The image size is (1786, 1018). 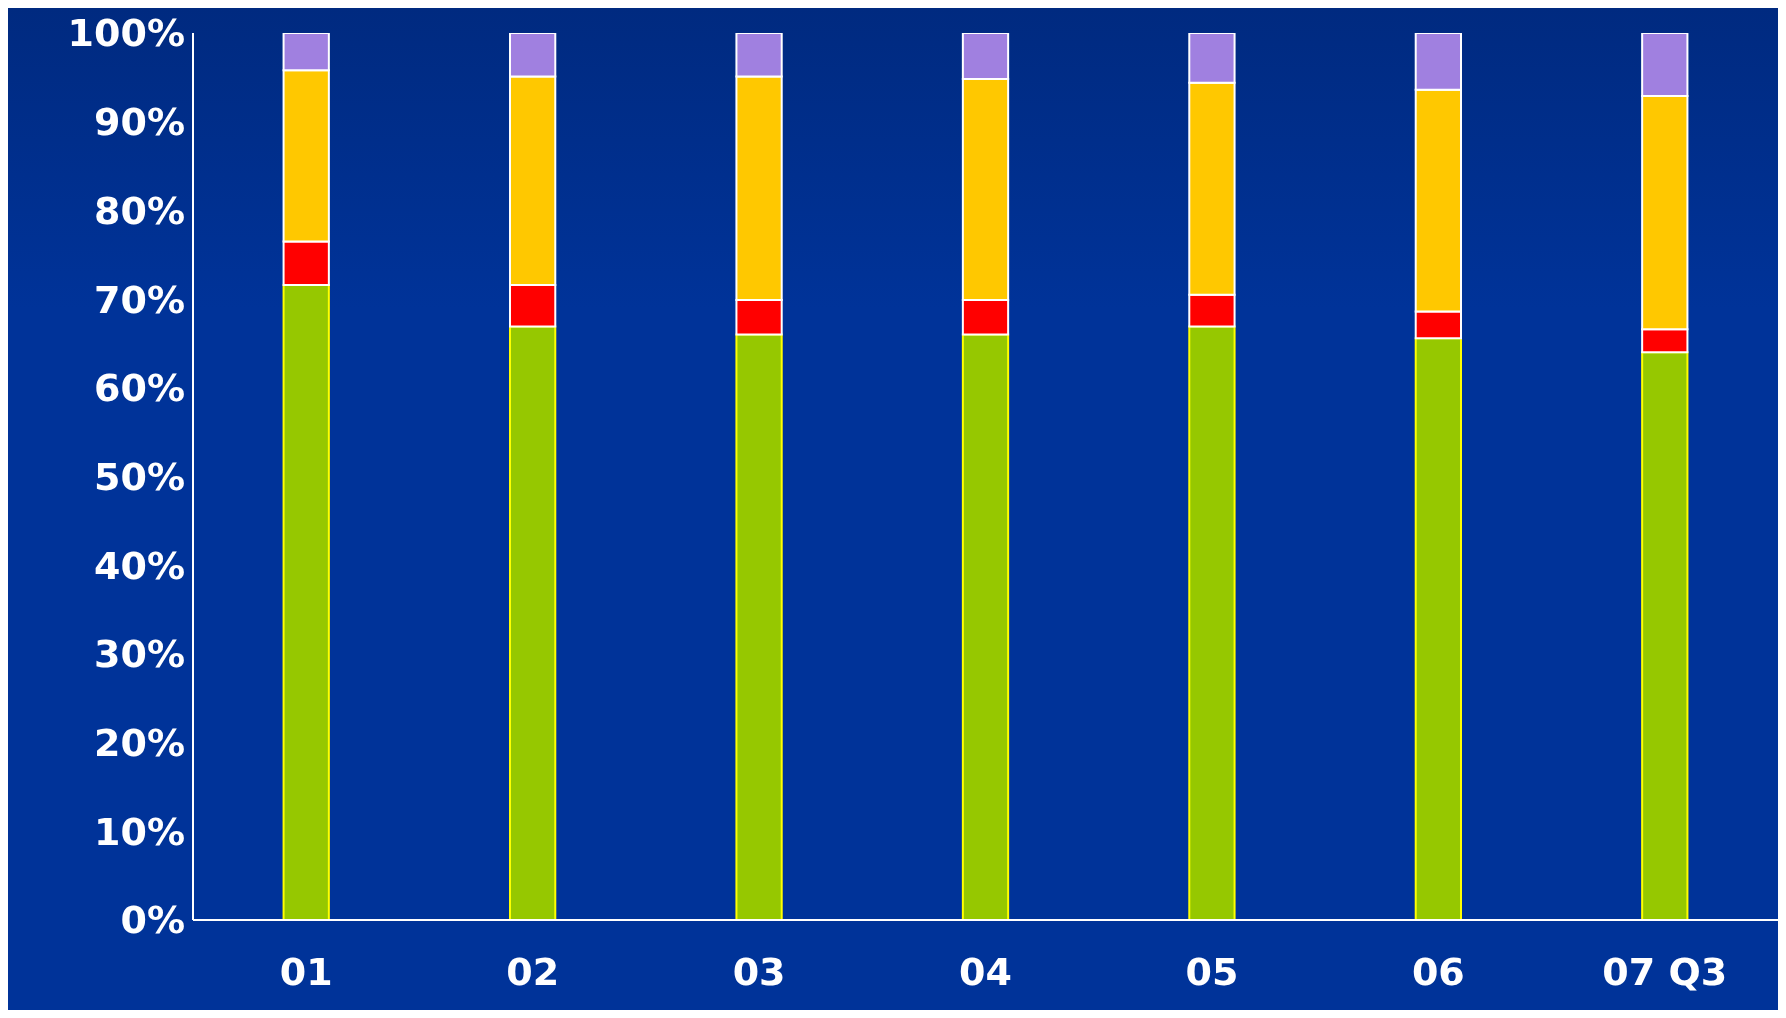 I want to click on y-tick-label: 40%, so click(x=139, y=565).